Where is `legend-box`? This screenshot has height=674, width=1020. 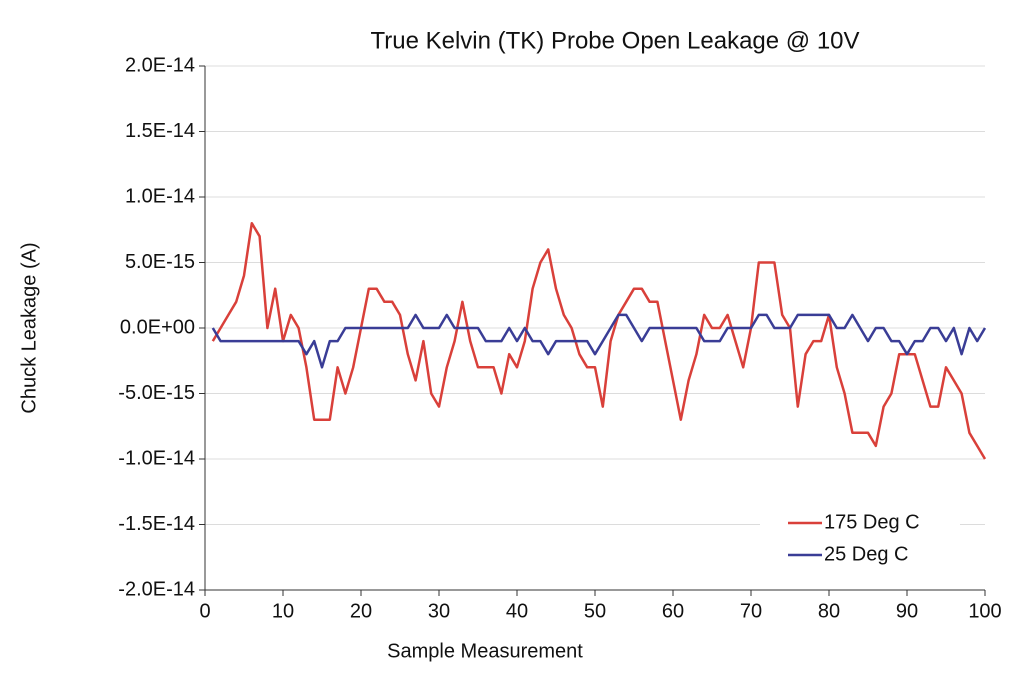
legend-box is located at coordinates (860, 541).